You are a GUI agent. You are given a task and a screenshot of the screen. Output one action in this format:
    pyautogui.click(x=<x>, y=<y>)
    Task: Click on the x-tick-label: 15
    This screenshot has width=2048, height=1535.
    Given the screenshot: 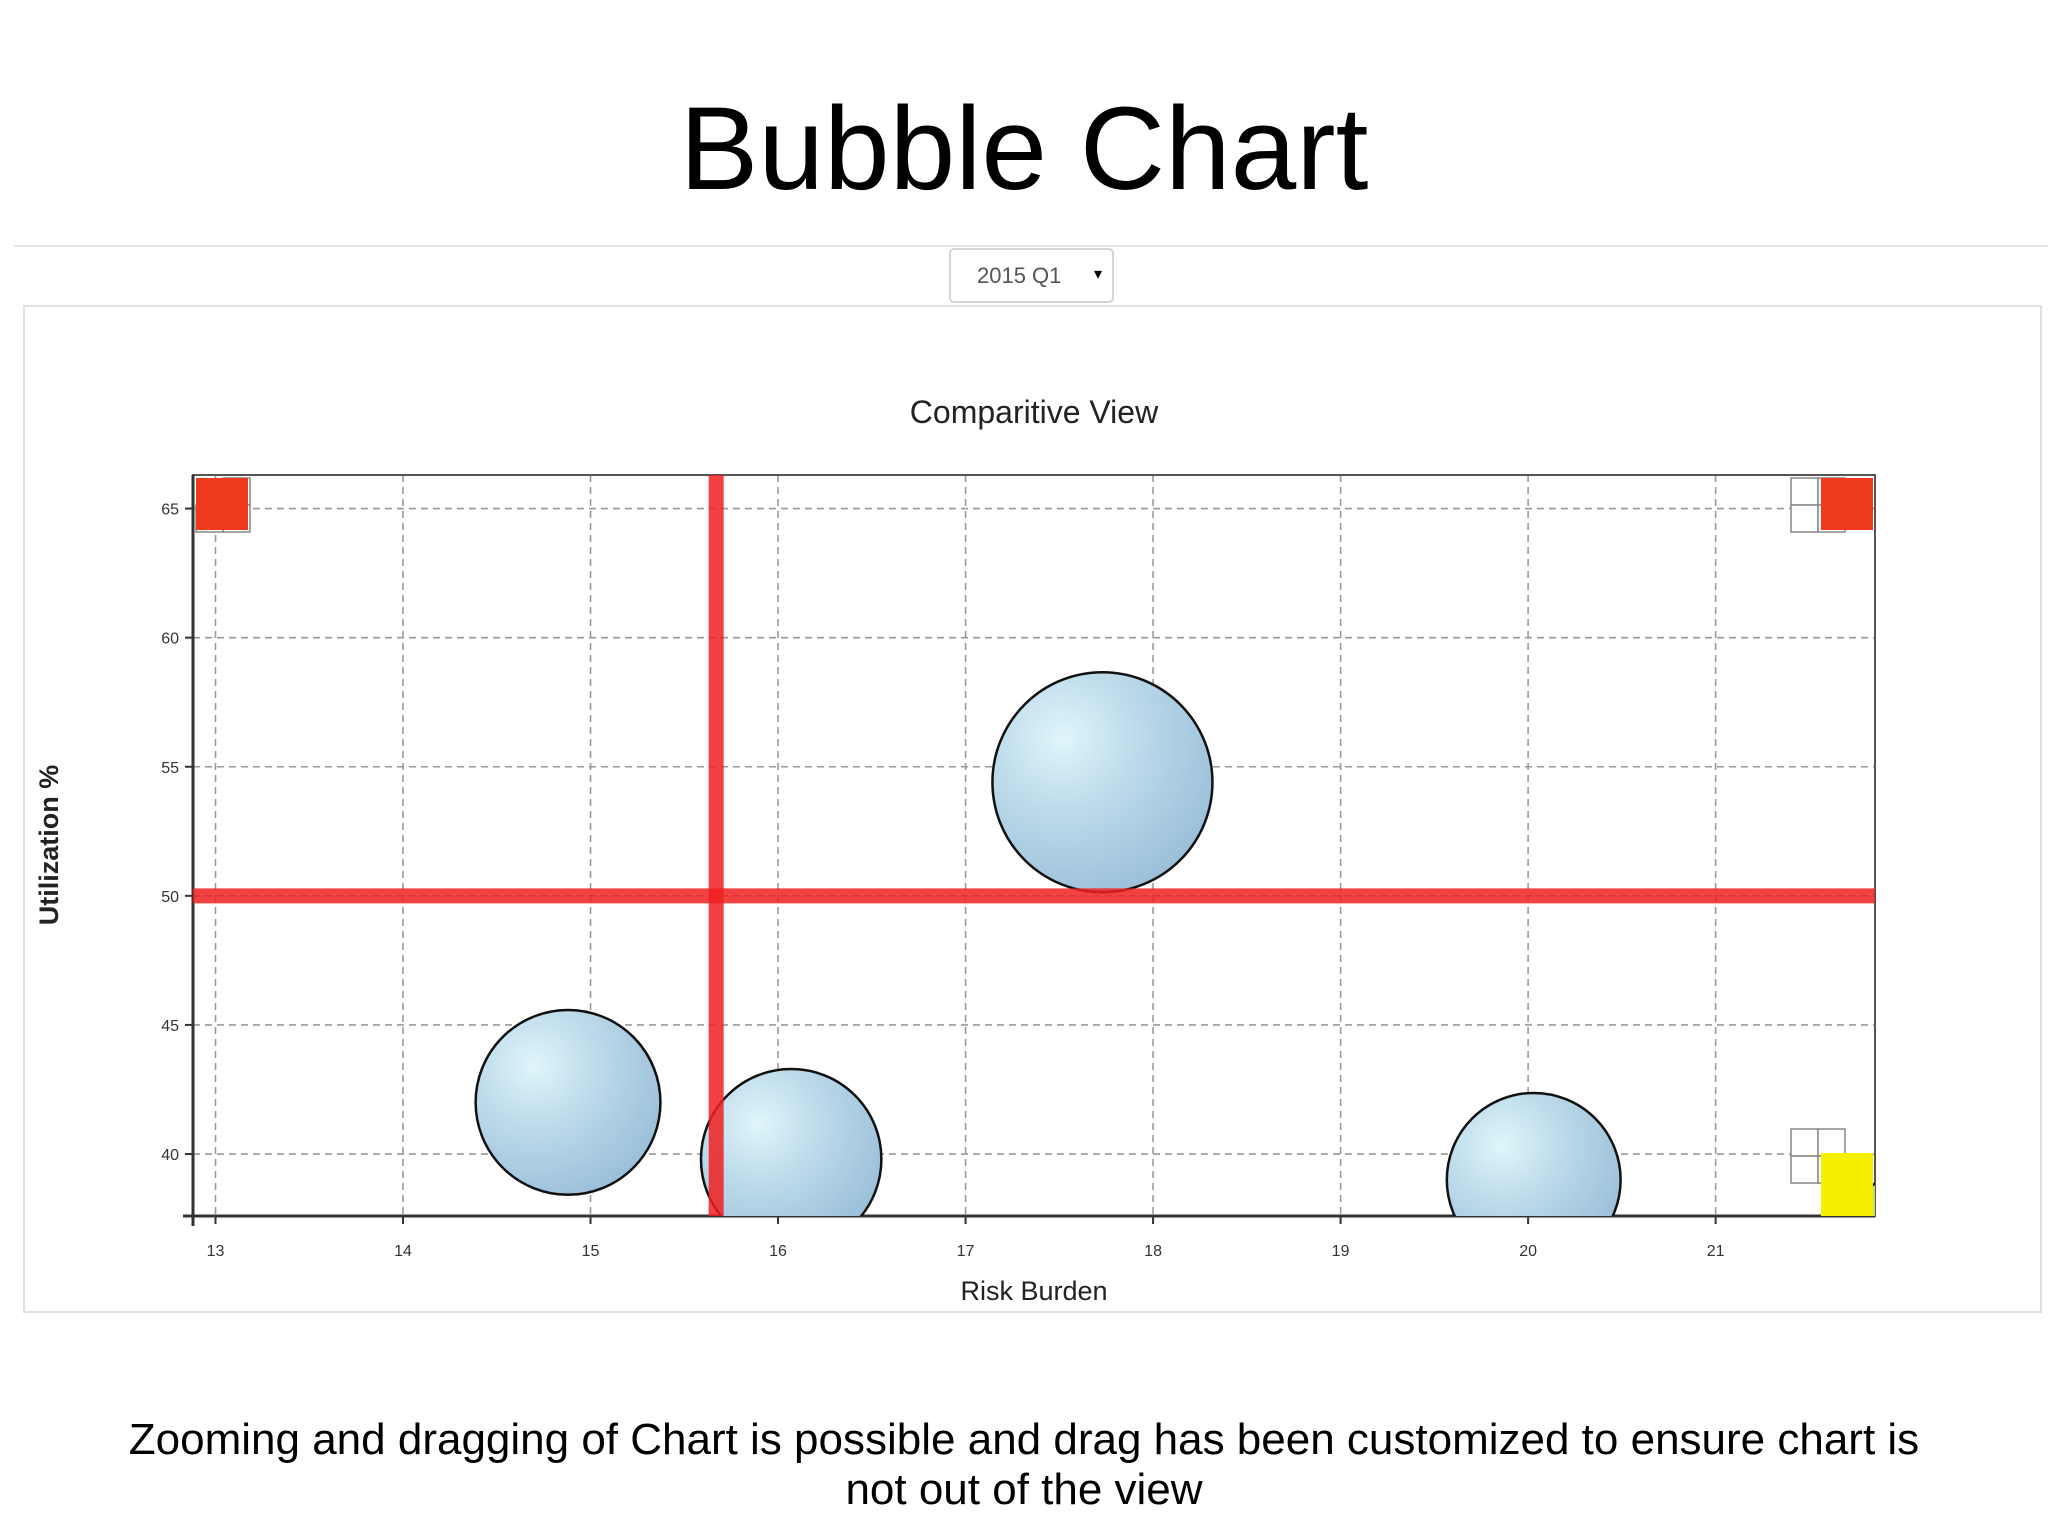 What is the action you would take?
    pyautogui.click(x=591, y=1251)
    